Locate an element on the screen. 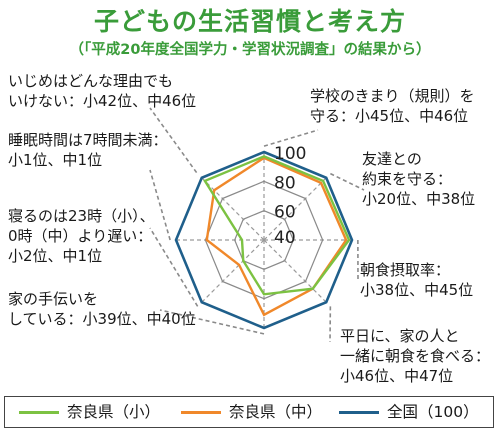  radar-series is located at coordinates (264, 240).